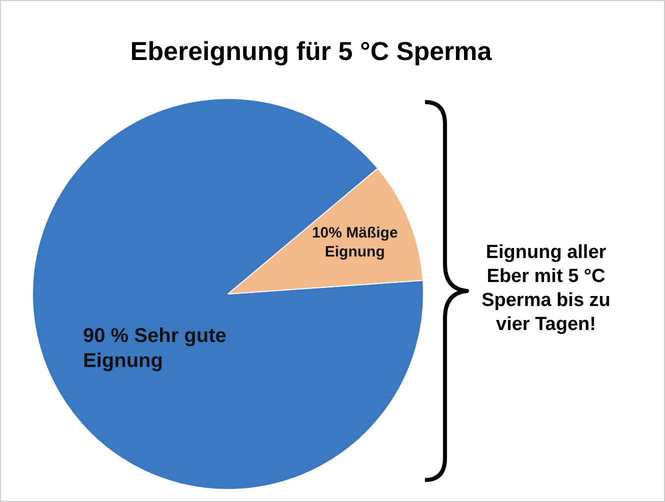 The width and height of the screenshot is (665, 502). I want to click on slice-label: 10% Mäßige Eignung, so click(355, 242).